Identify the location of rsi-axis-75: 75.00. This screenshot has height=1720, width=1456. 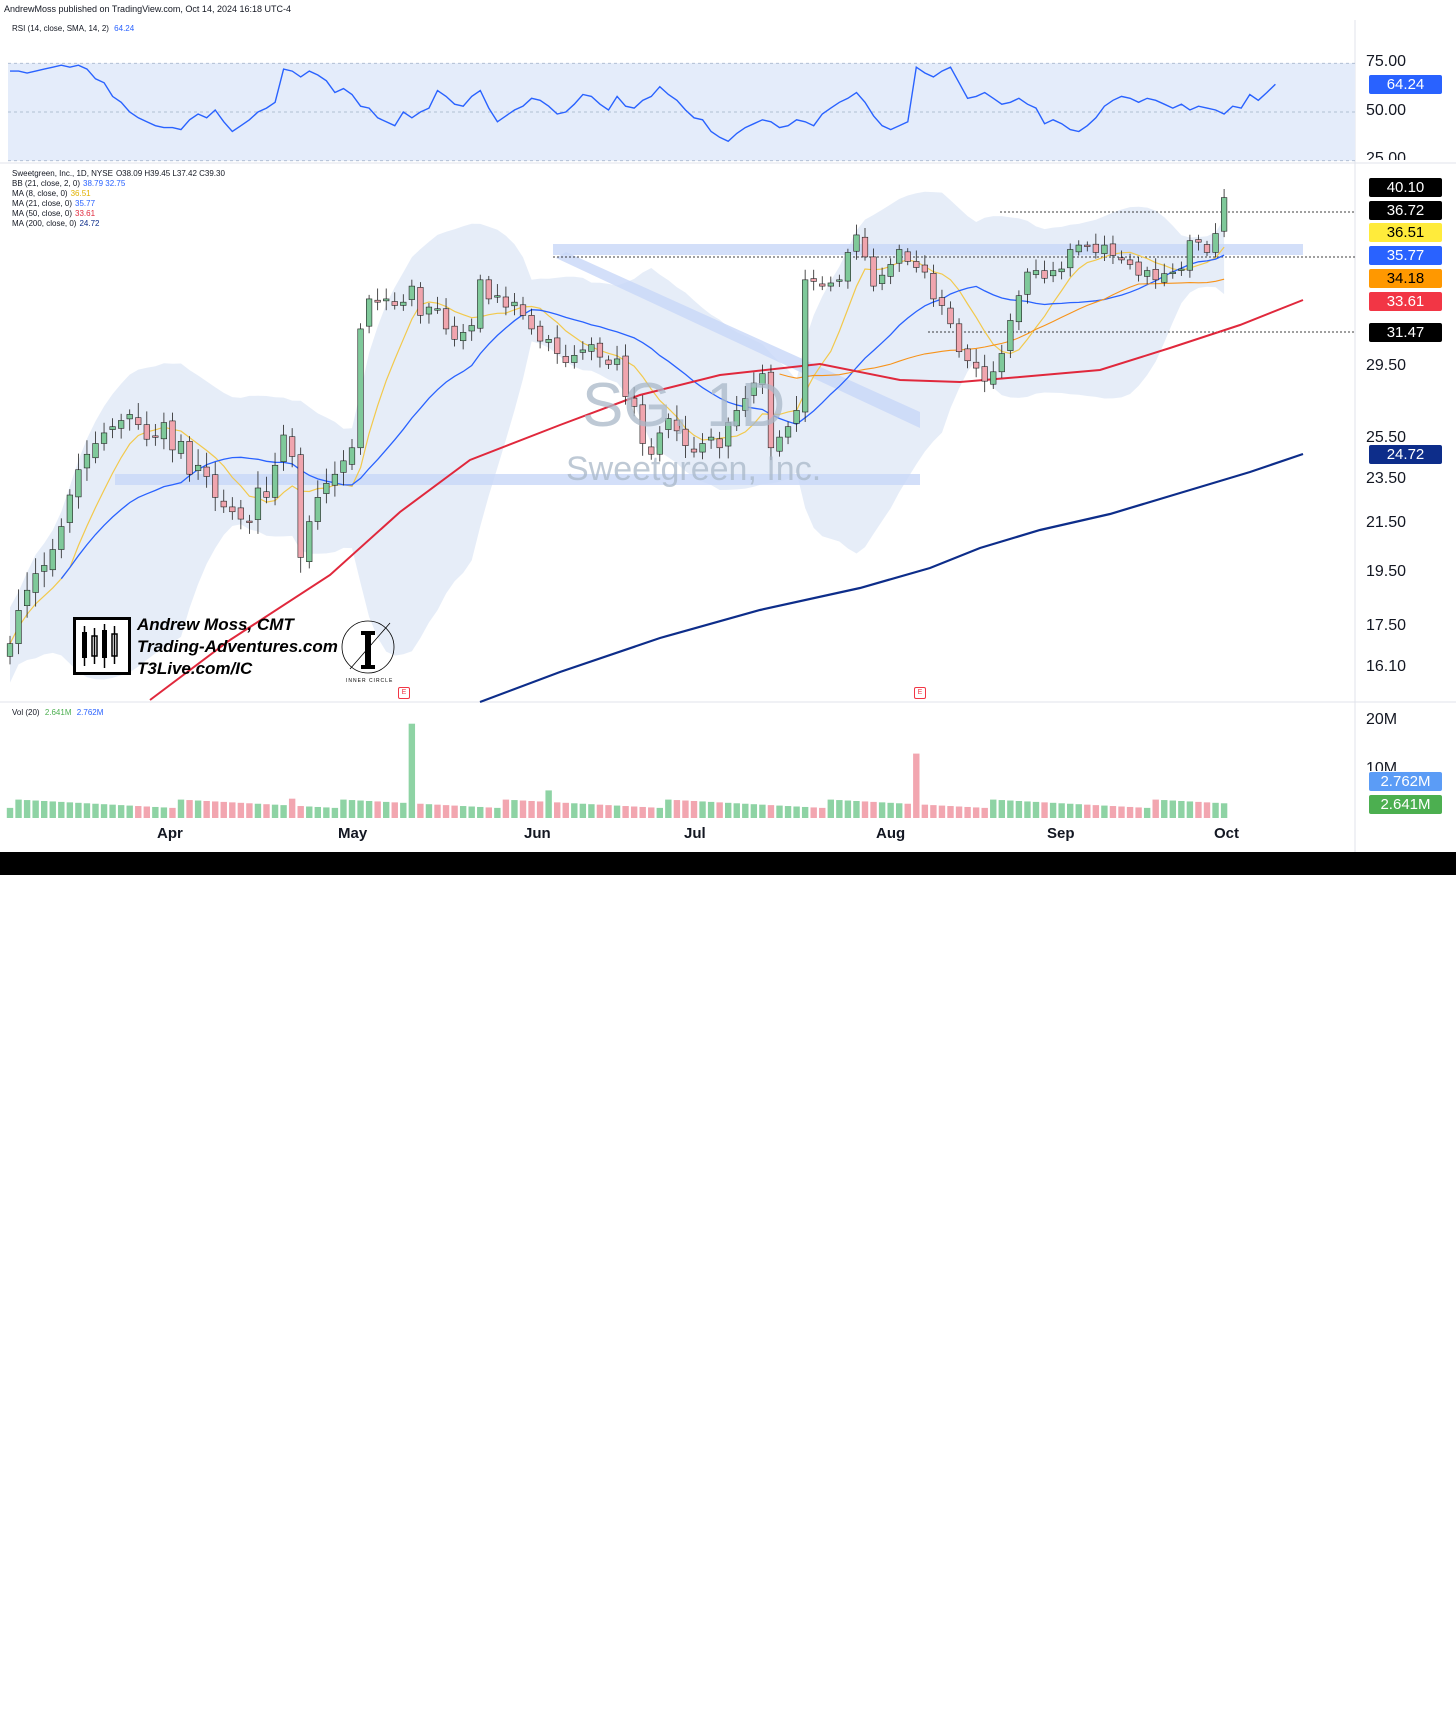
(1386, 61).